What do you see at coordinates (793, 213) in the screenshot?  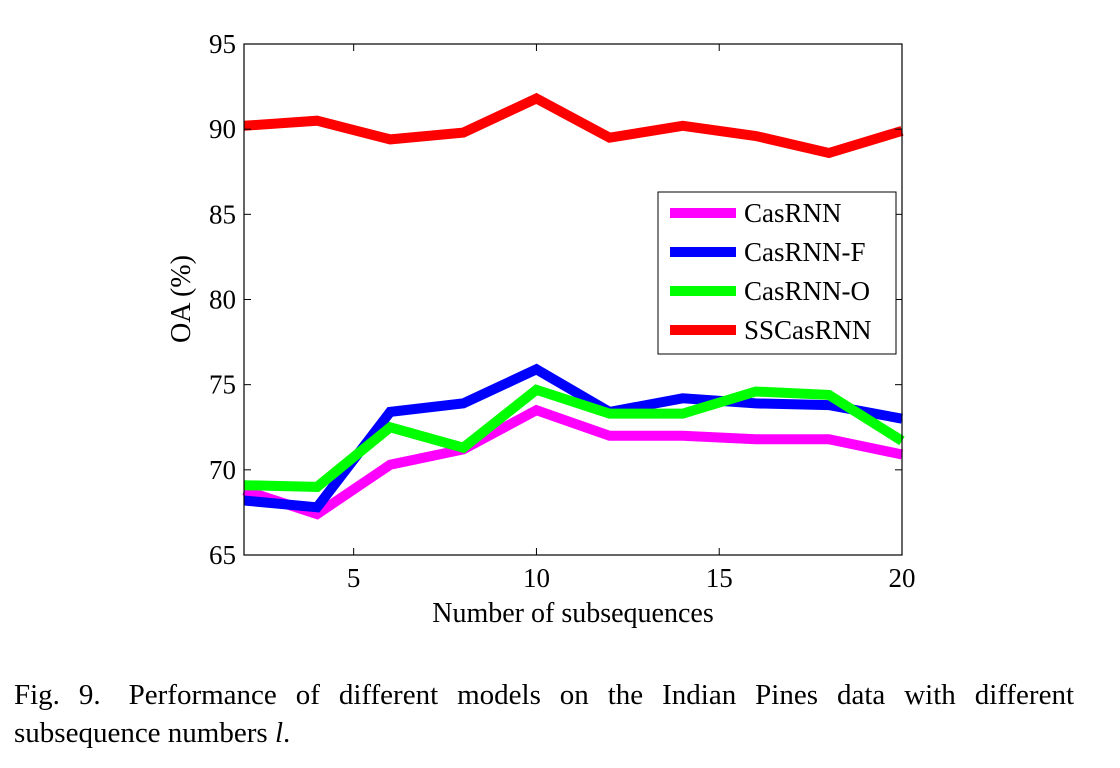 I see `legend-label-casrnn: CasRNN` at bounding box center [793, 213].